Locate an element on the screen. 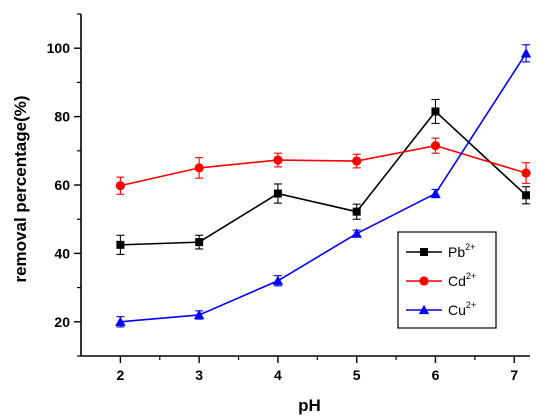 The image size is (550, 420). x-tick-label: 6 is located at coordinates (436, 375).